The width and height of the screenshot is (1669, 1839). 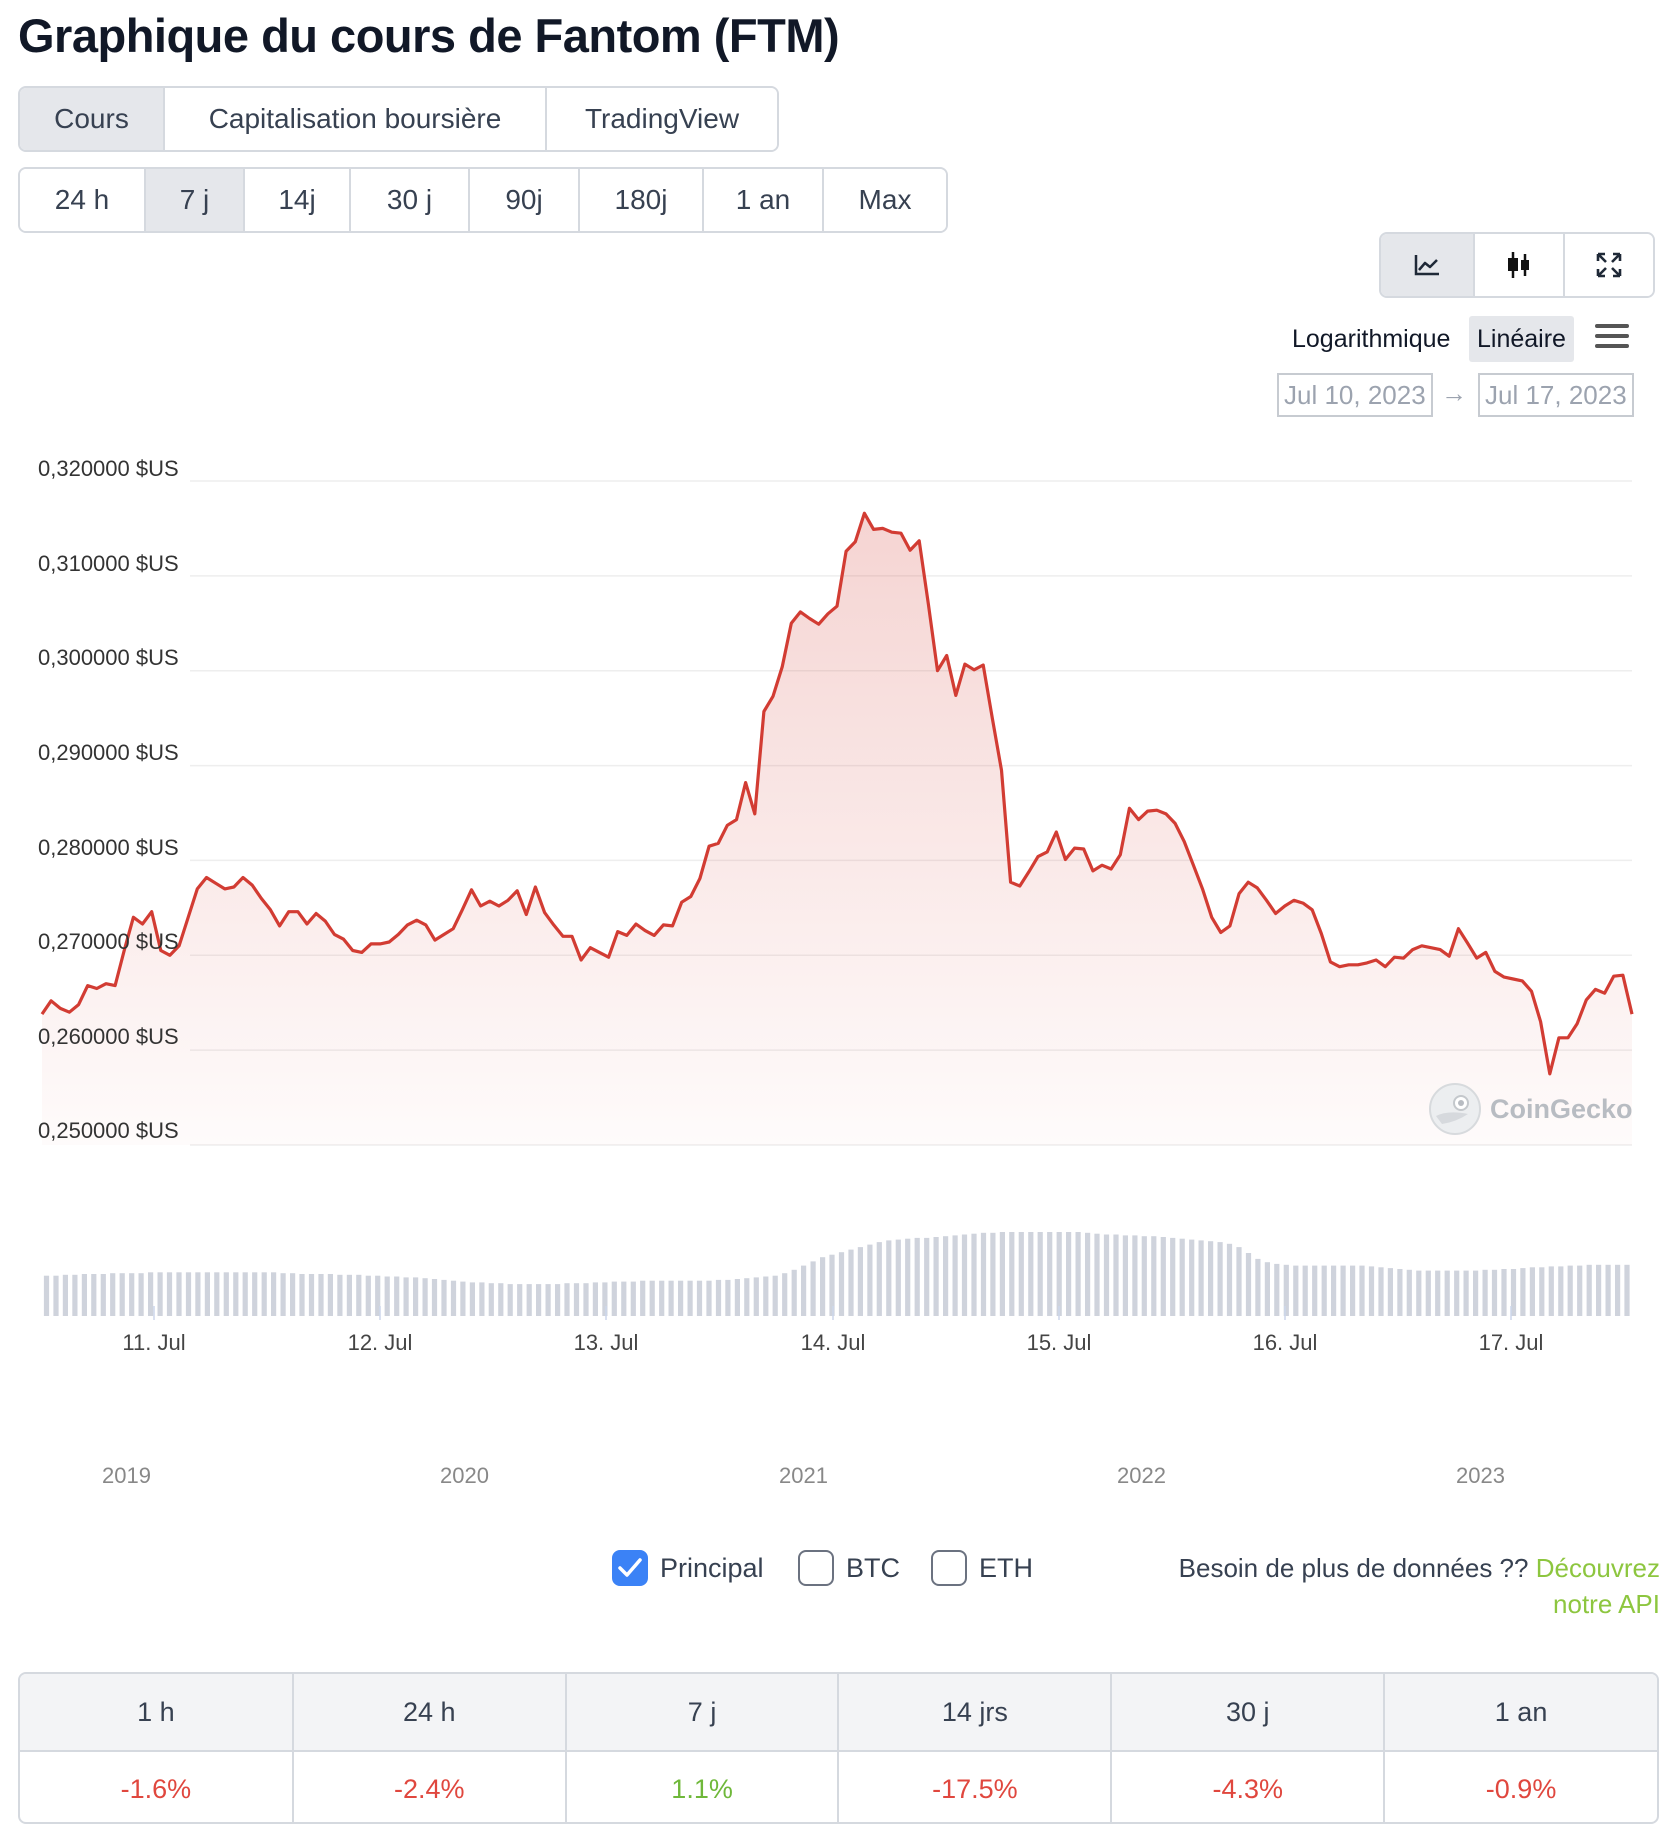 I want to click on line-chart-icon, so click(x=1426, y=265).